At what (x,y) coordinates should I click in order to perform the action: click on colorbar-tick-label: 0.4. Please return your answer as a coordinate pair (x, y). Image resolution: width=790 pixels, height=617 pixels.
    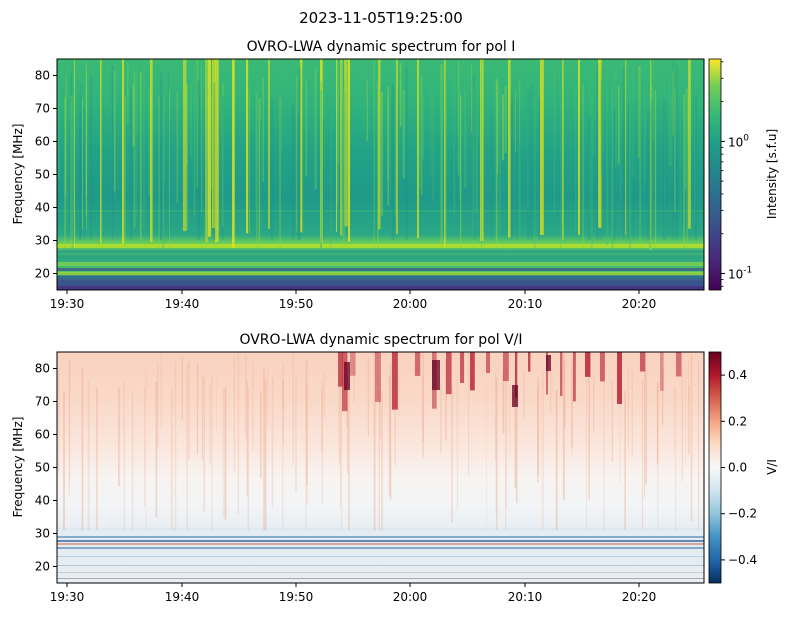
    Looking at the image, I should click on (737, 375).